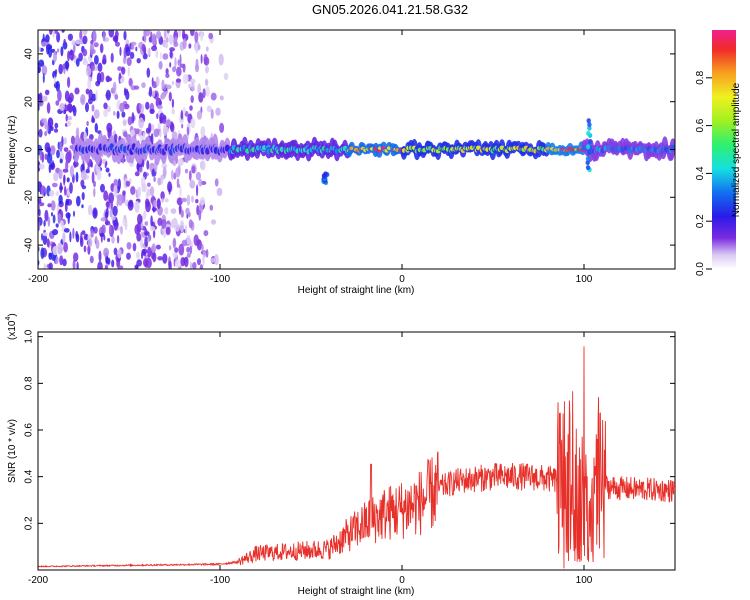 The image size is (750, 600). What do you see at coordinates (29, 336) in the screenshot?
I see `snr-y-tick-label: 1.0` at bounding box center [29, 336].